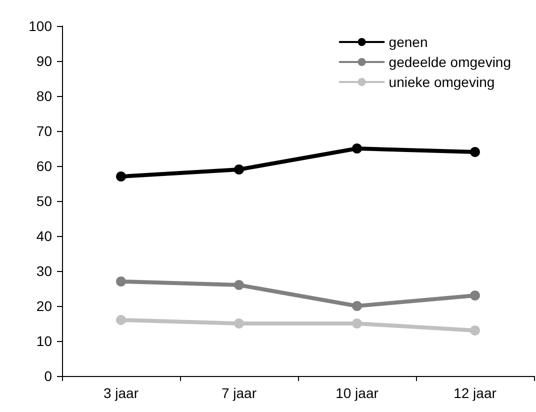 This screenshot has height=412, width=536. Describe the element at coordinates (44, 96) in the screenshot. I see `y-tick-label: 80` at that location.